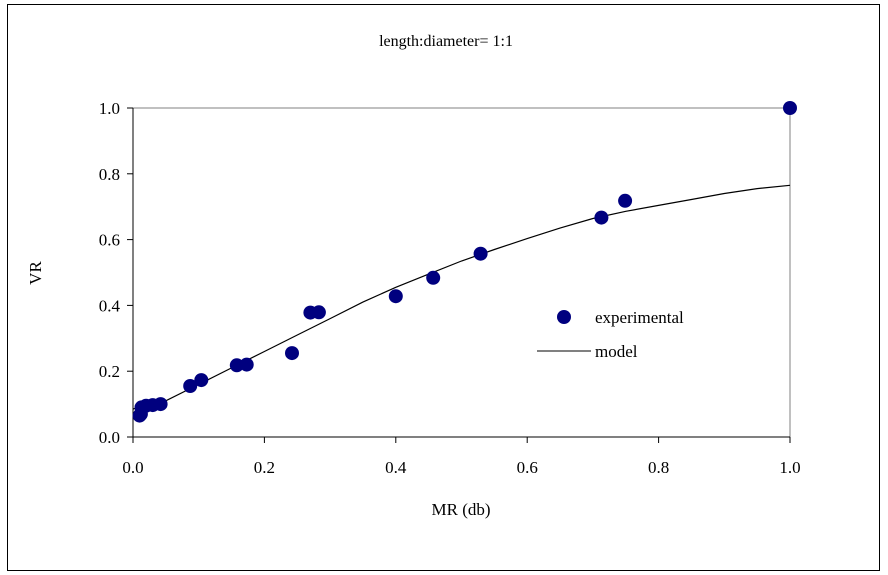  What do you see at coordinates (616, 351) in the screenshot?
I see `legend-label-model: model` at bounding box center [616, 351].